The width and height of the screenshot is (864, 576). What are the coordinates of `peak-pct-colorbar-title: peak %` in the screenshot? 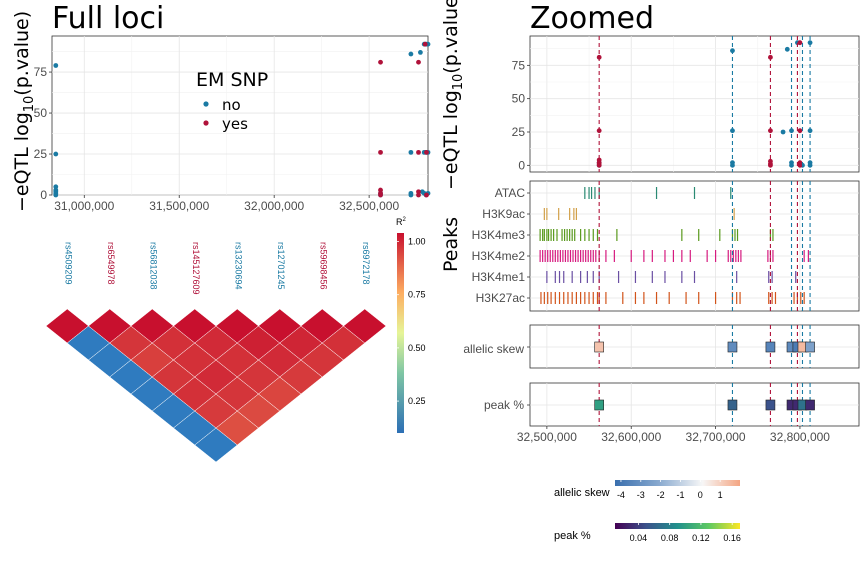 It's located at (572, 536).